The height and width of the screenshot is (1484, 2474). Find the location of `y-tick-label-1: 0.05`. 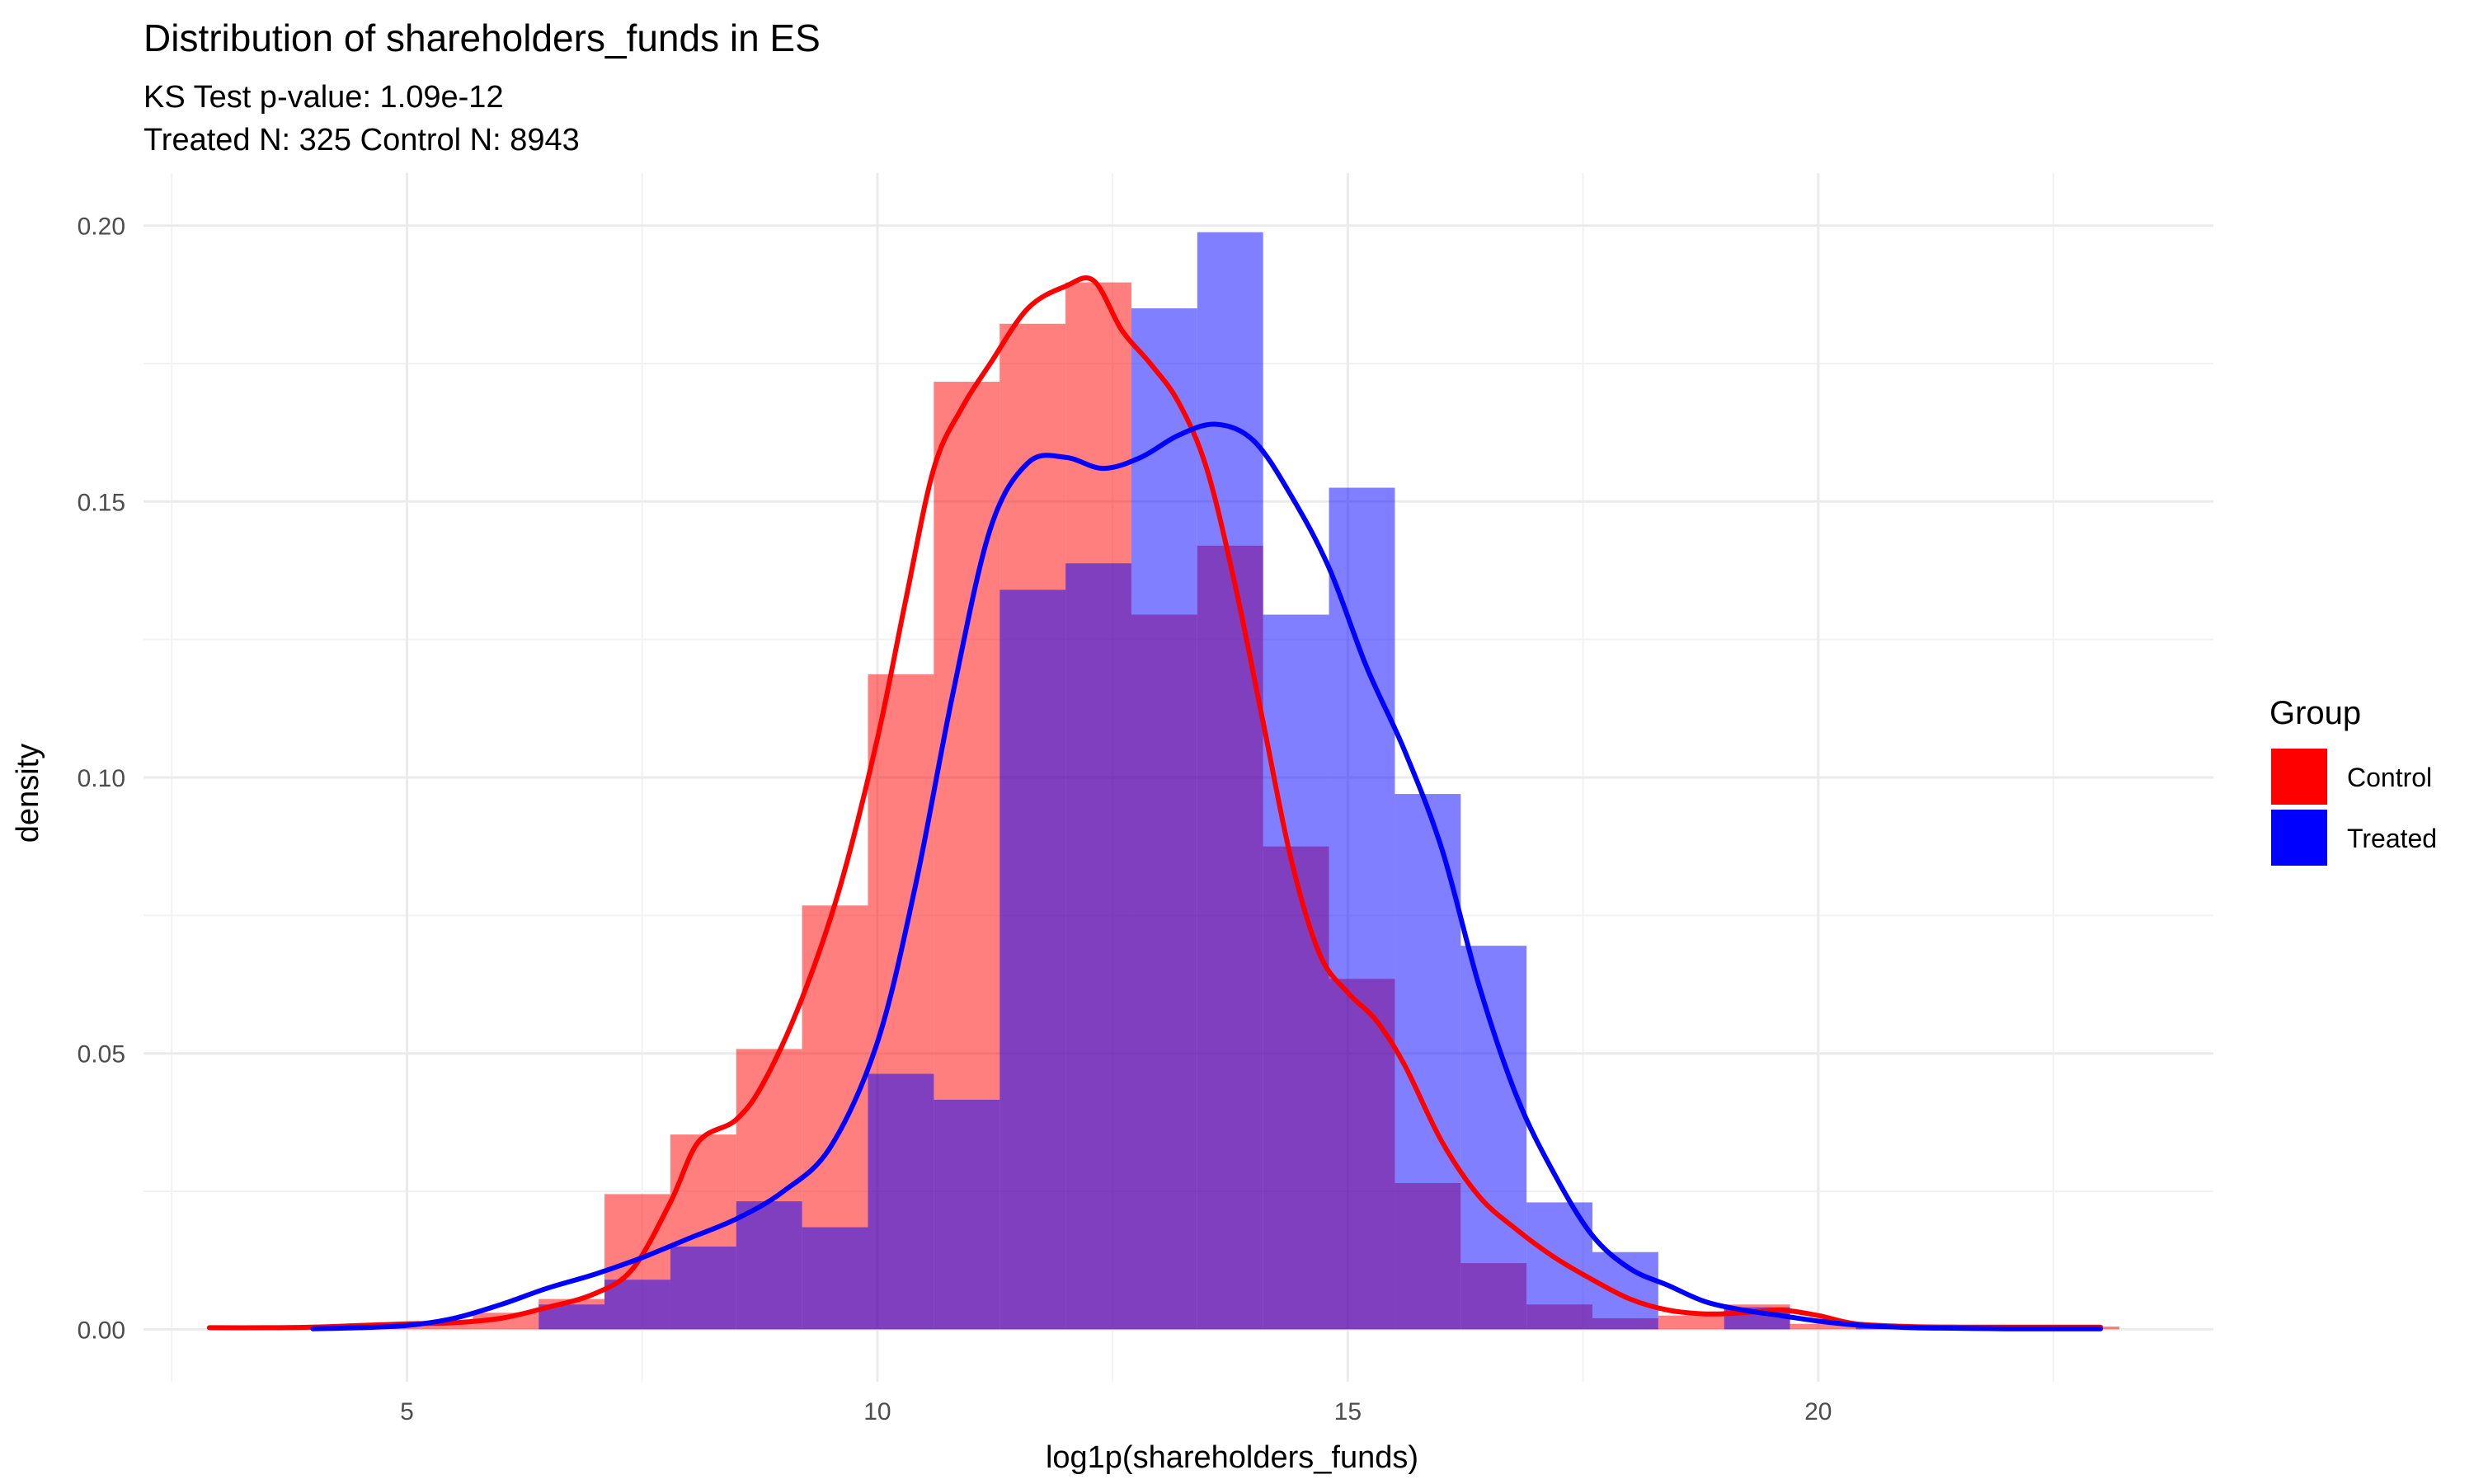

y-tick-label-1: 0.05 is located at coordinates (101, 1054).